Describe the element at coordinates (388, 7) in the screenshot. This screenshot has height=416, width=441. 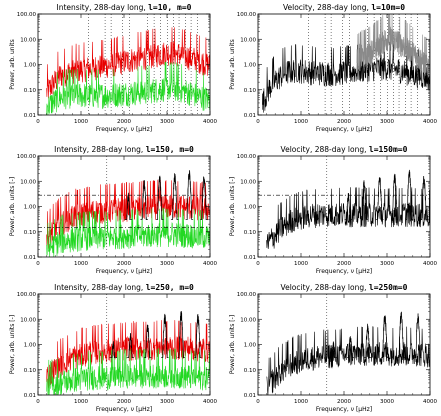
I see `chart-title-mode: l=10m=0` at that location.